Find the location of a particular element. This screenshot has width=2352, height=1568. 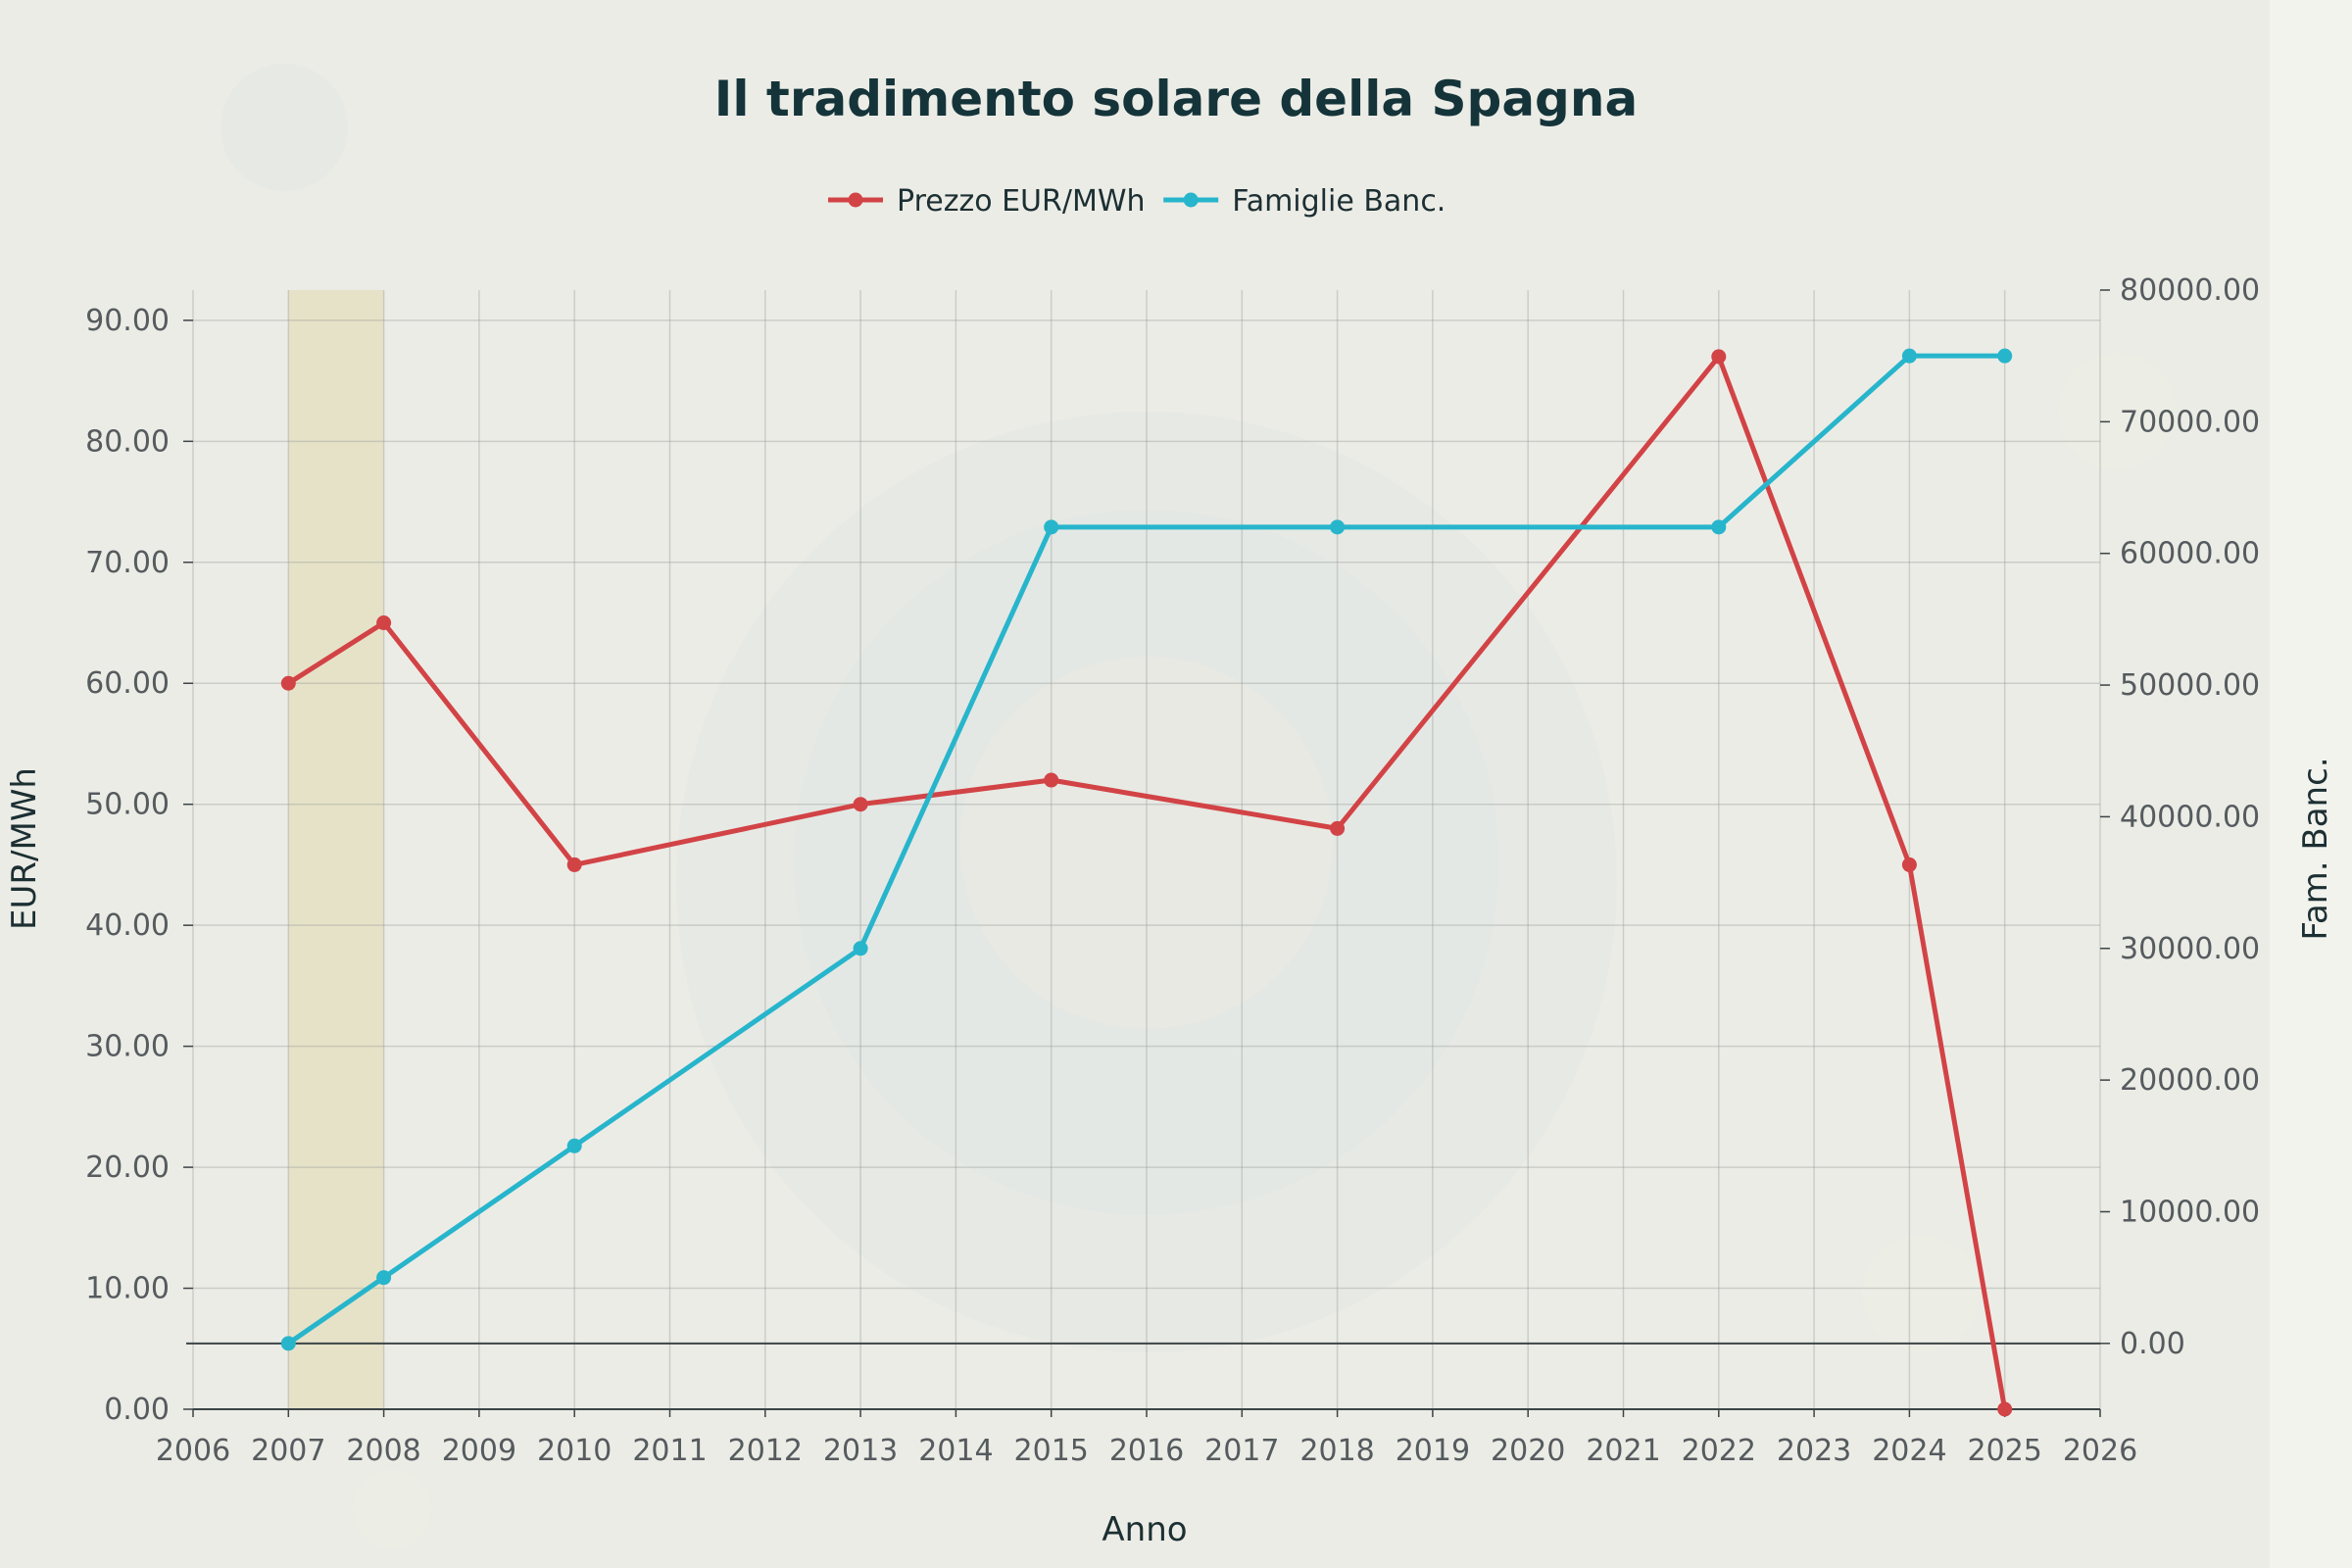

axes is located at coordinates (1143, 1376).